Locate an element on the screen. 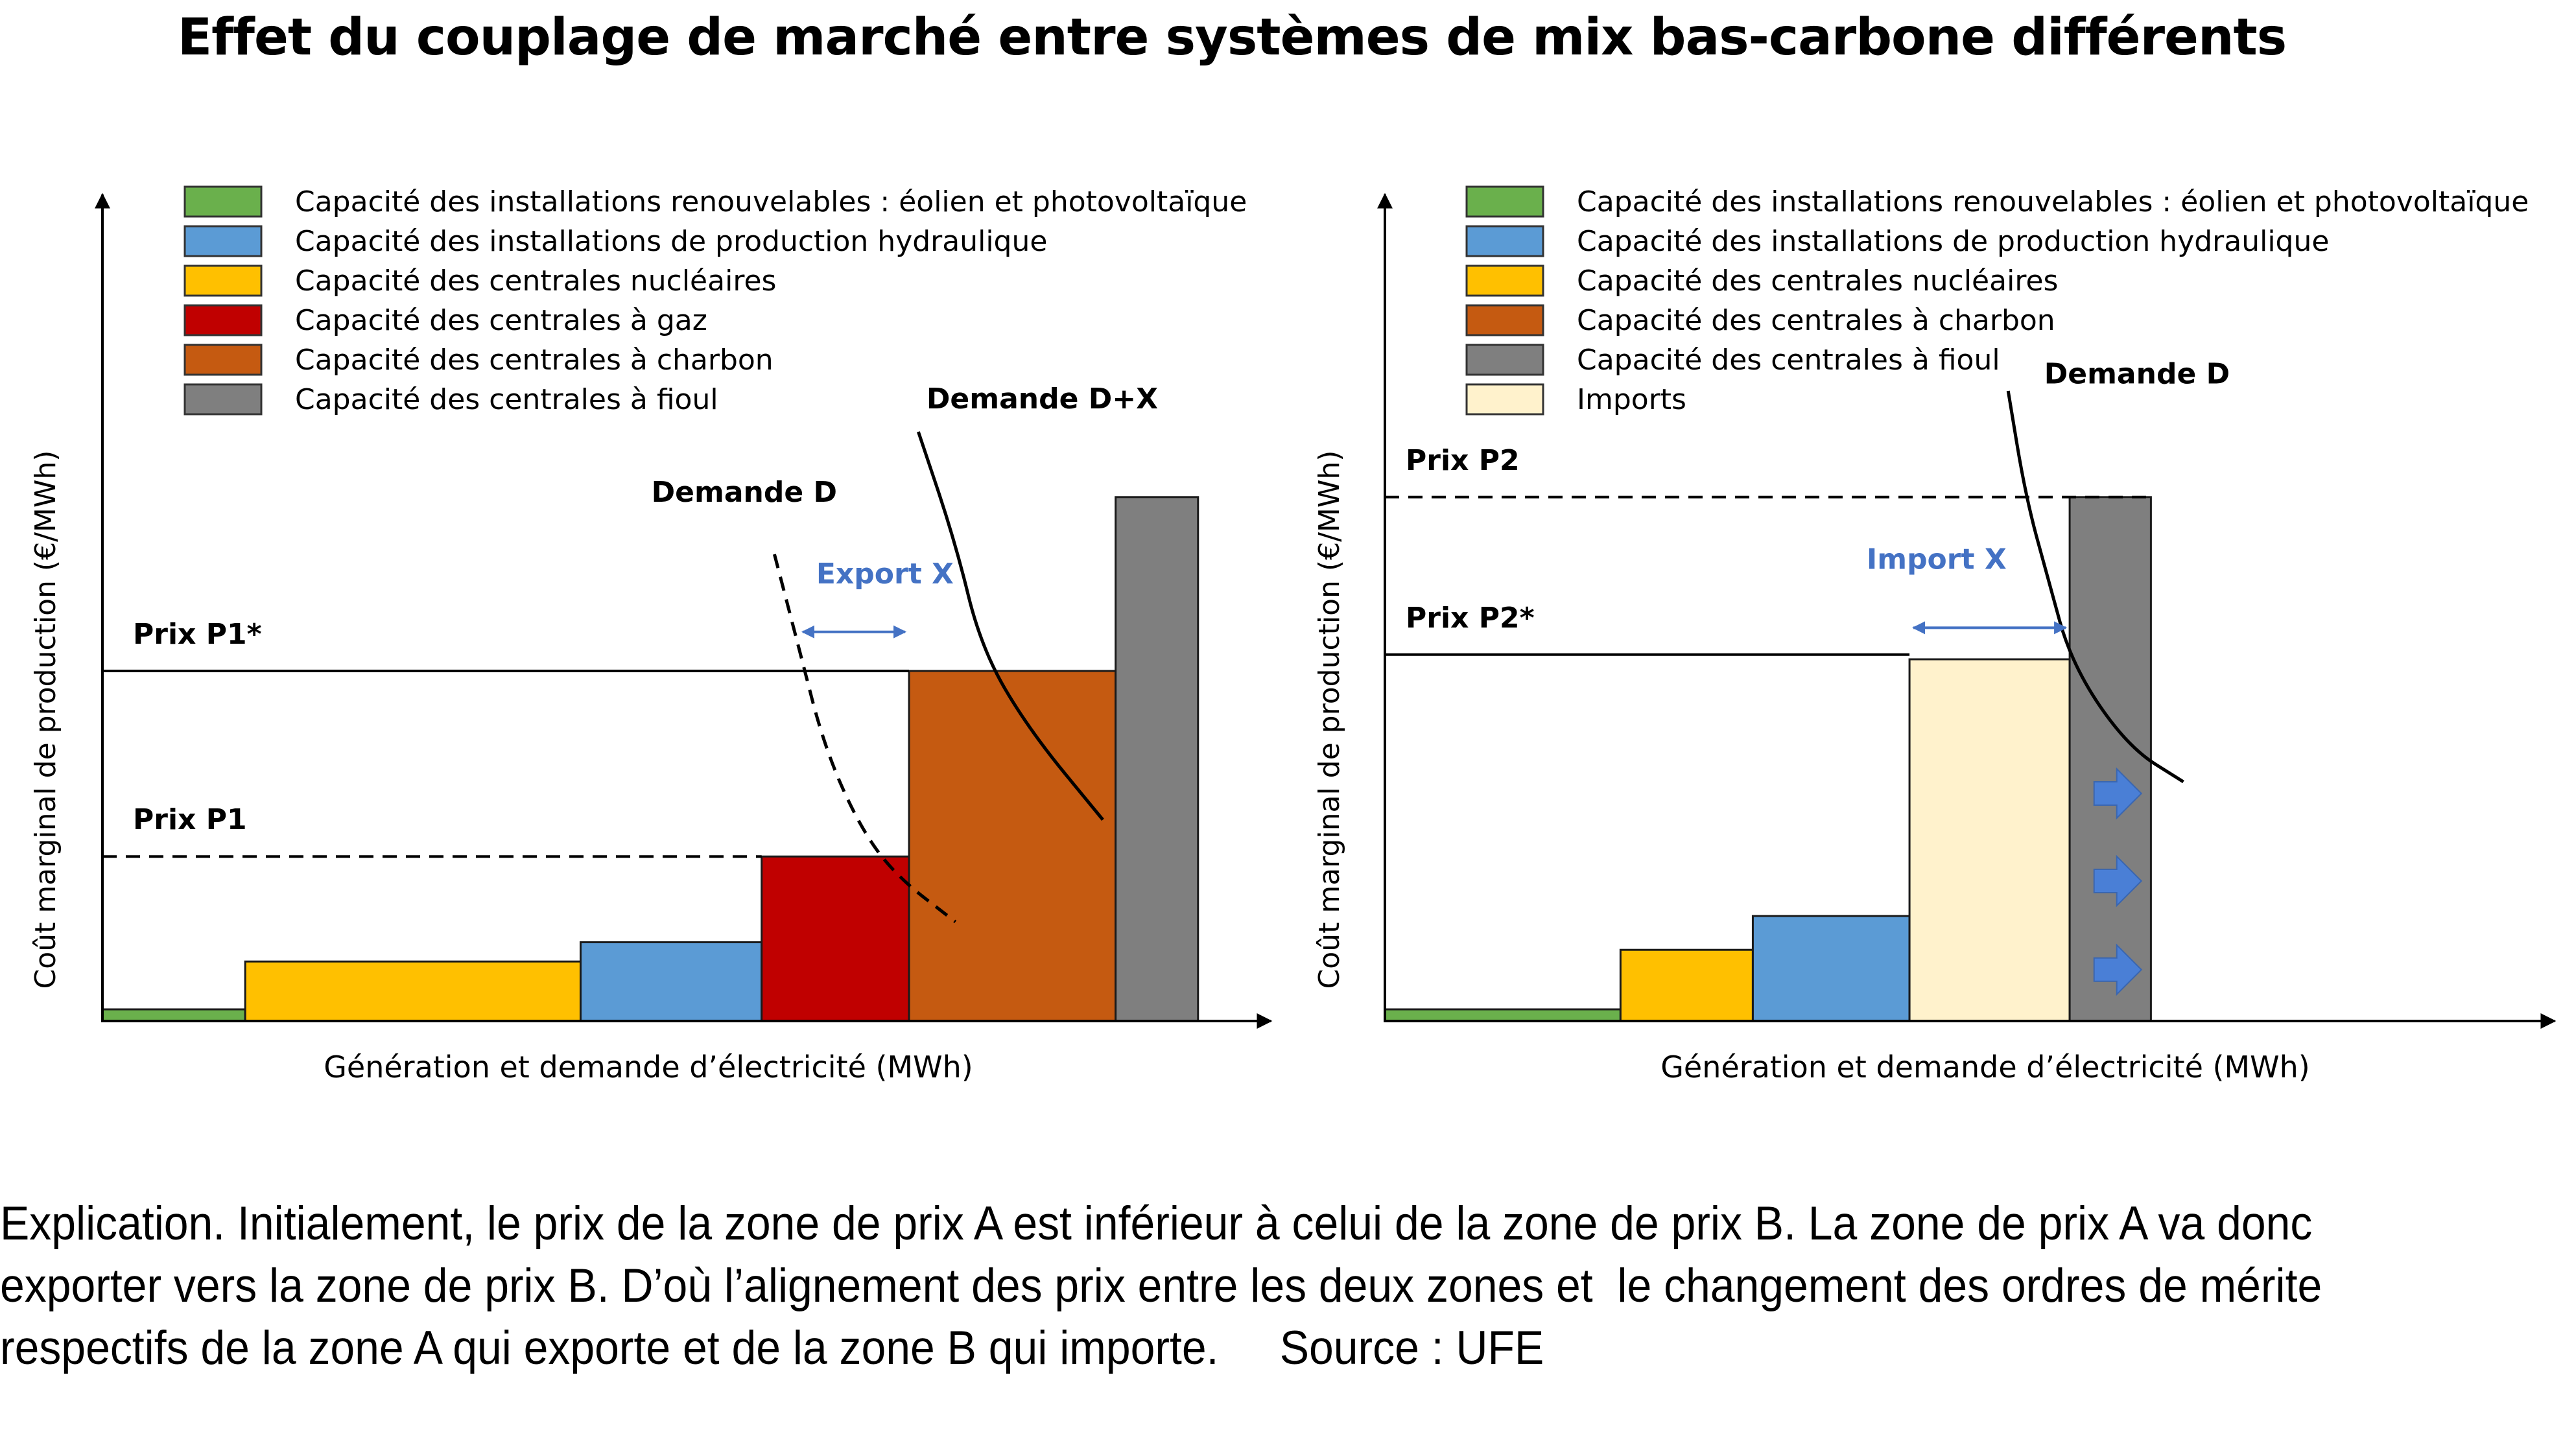 This screenshot has height=1456, width=2563. price-label: Prix P1* is located at coordinates (197, 635).